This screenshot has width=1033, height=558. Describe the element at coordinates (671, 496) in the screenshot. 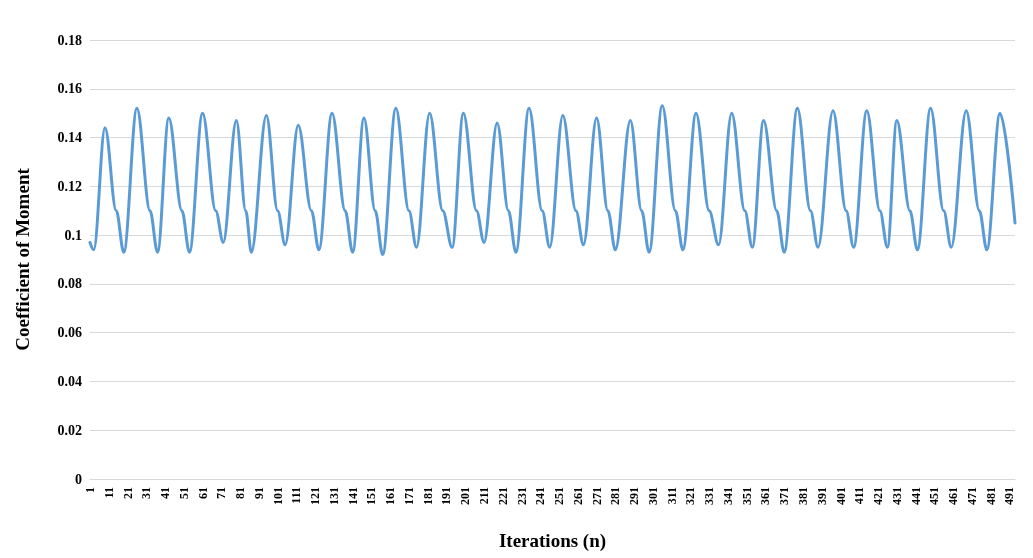

I see `x-tick-label: 311` at that location.